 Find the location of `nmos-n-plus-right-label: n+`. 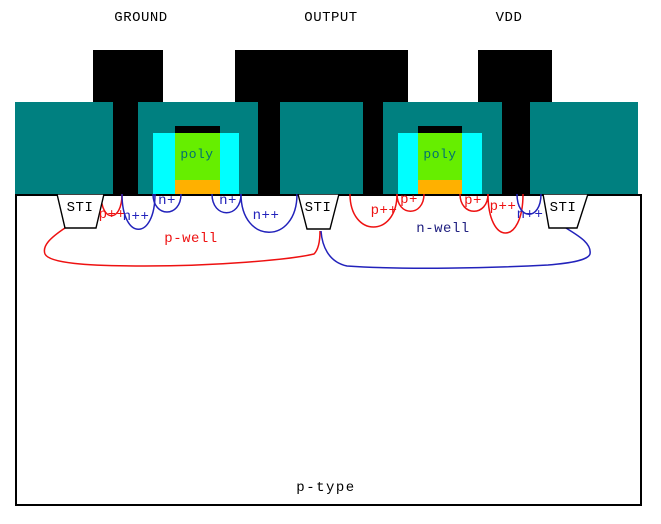

nmos-n-plus-right-label: n+ is located at coordinates (228, 201).